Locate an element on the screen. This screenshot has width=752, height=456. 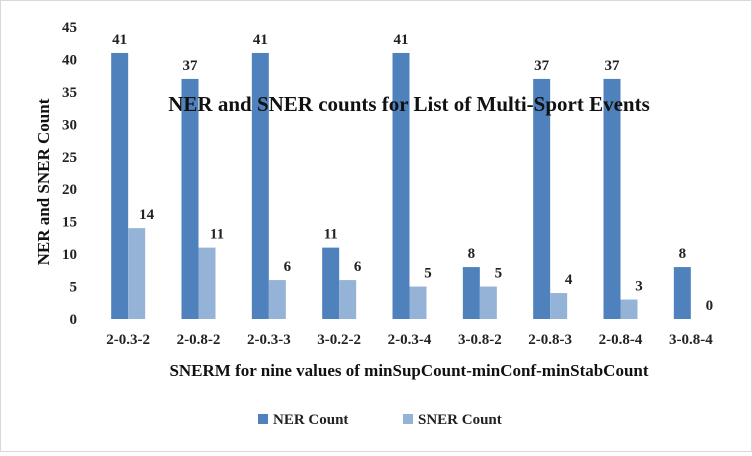
legend: NER Count SNER Count is located at coordinates (380, 420).